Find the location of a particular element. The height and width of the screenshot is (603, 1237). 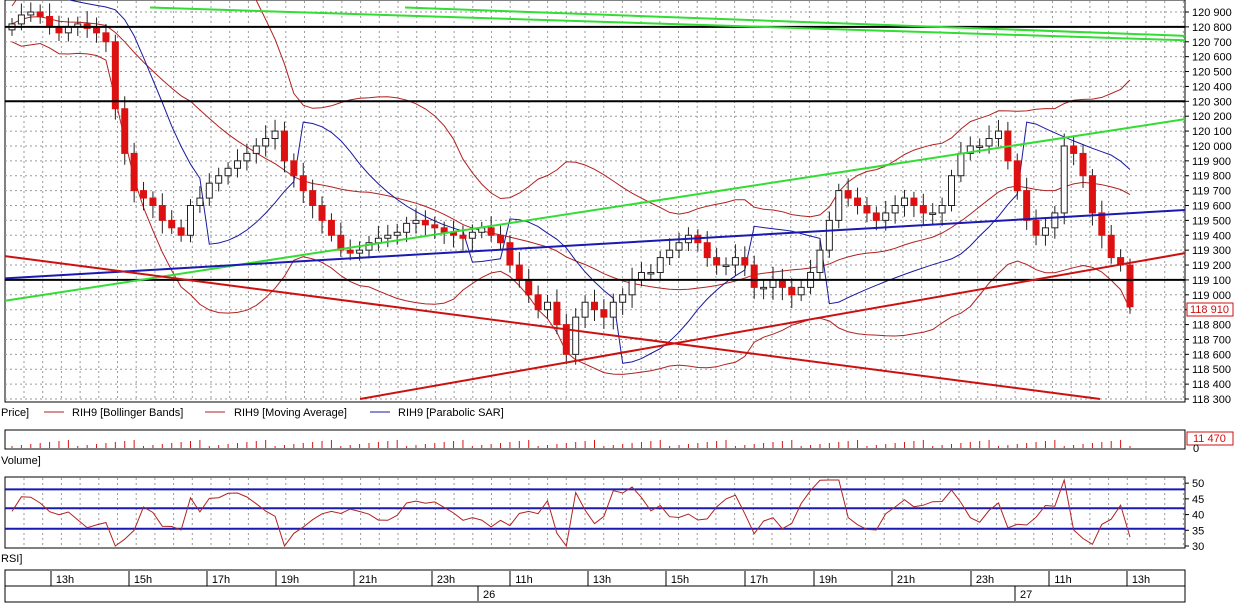

rsi-tick-label: 40 is located at coordinates (1198, 516).